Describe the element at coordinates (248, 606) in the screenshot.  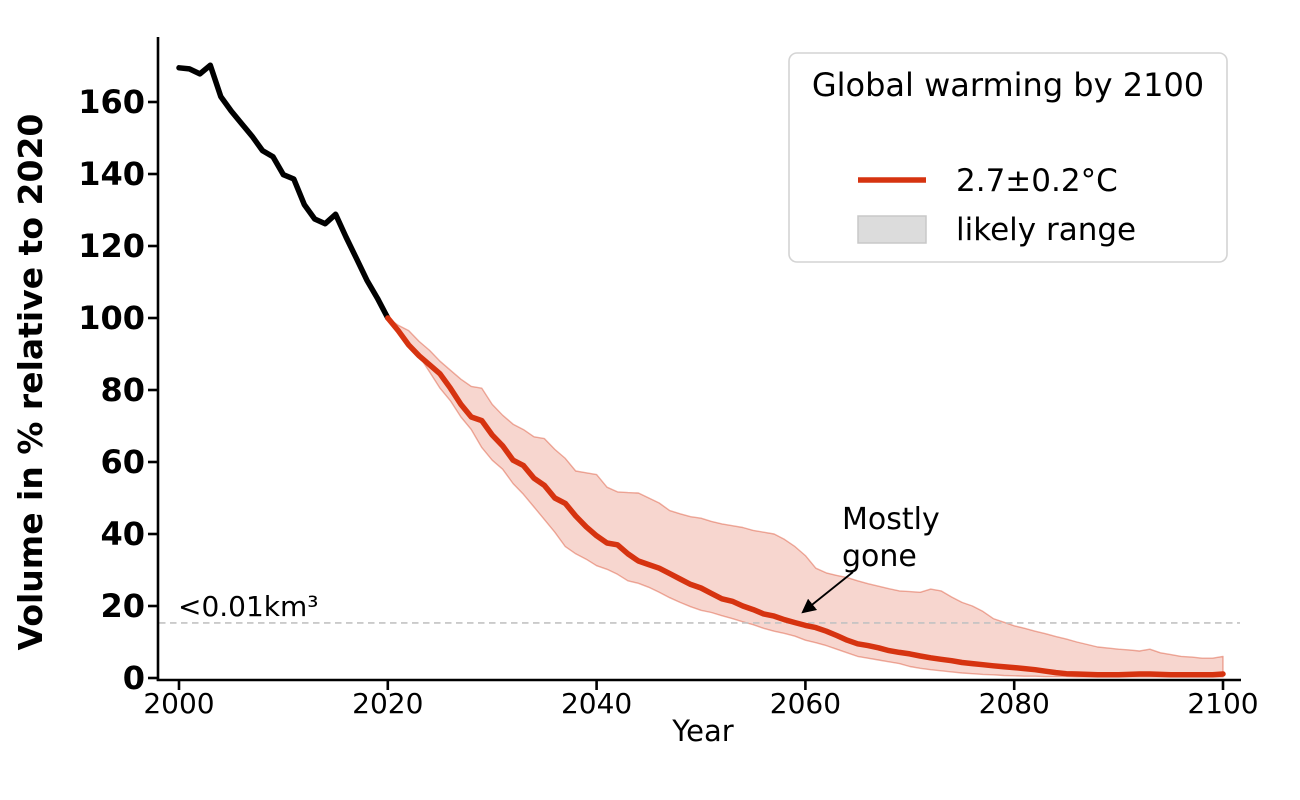
I see `threshold-label: <0.01km³` at that location.